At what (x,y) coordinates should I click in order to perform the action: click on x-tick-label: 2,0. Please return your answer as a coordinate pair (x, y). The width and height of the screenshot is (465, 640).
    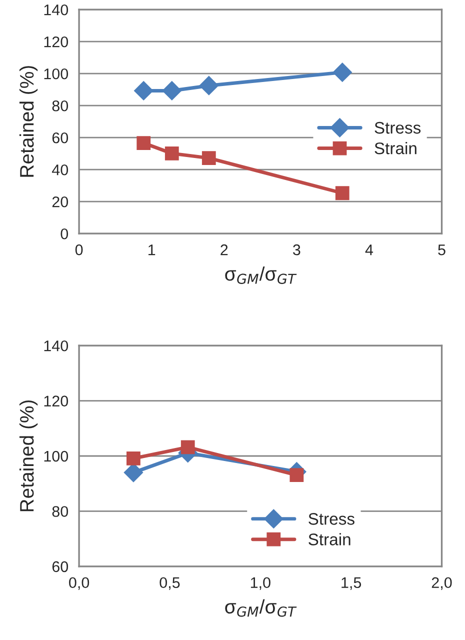
    Looking at the image, I should click on (442, 583).